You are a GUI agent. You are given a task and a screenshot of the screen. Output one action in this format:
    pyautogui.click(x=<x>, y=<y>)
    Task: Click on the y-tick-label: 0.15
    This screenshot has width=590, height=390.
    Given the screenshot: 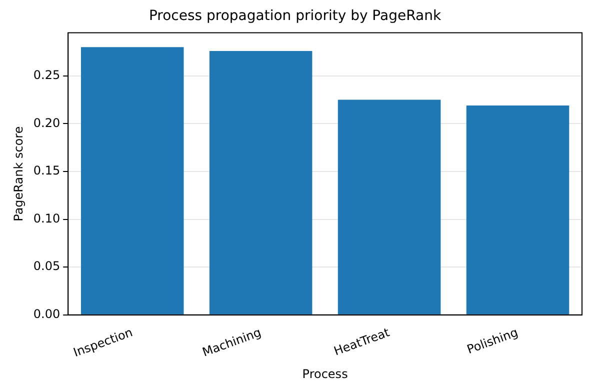 What is the action you would take?
    pyautogui.click(x=46, y=171)
    